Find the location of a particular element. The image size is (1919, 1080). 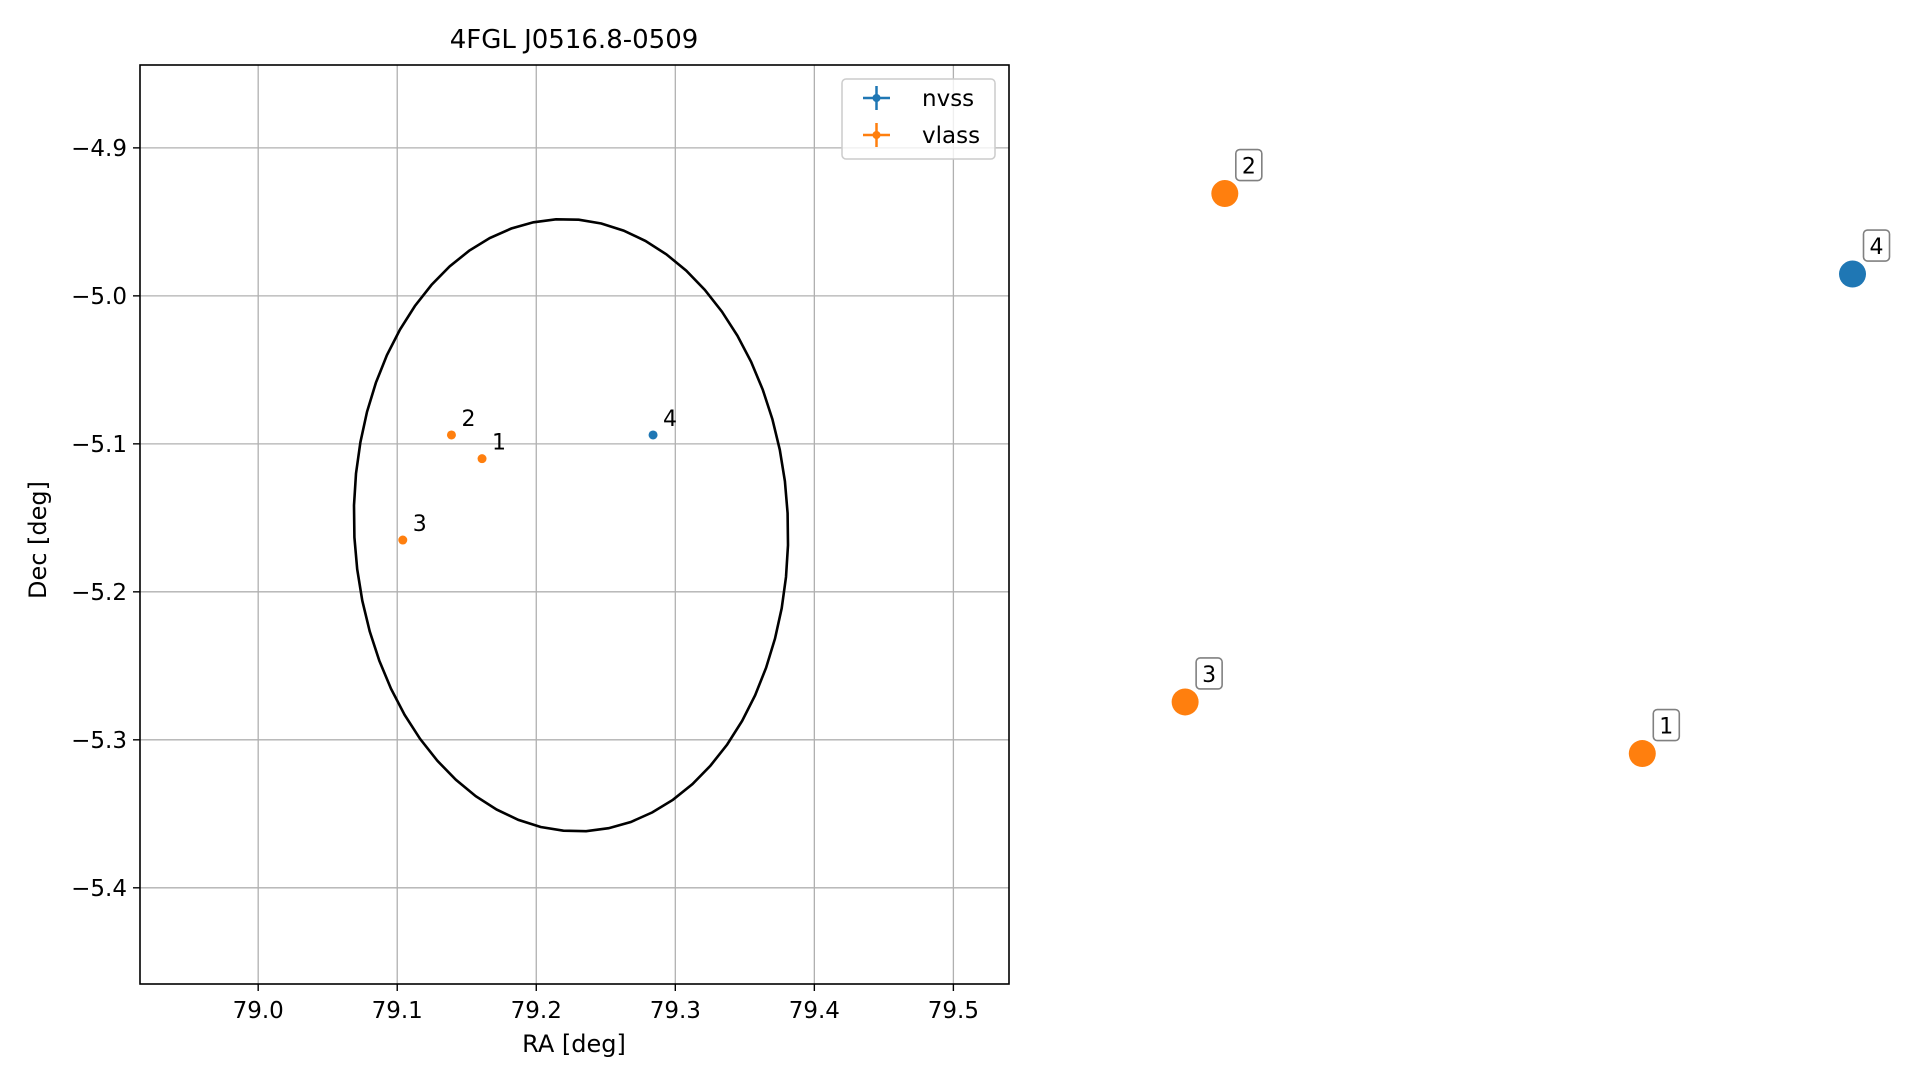

legend: nvss vlass is located at coordinates (918, 119).